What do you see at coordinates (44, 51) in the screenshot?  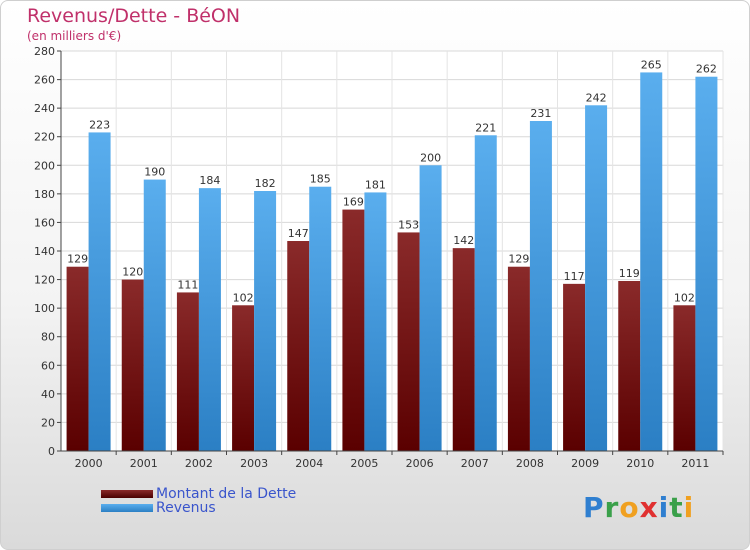 I see `y-tick-label: 280` at bounding box center [44, 51].